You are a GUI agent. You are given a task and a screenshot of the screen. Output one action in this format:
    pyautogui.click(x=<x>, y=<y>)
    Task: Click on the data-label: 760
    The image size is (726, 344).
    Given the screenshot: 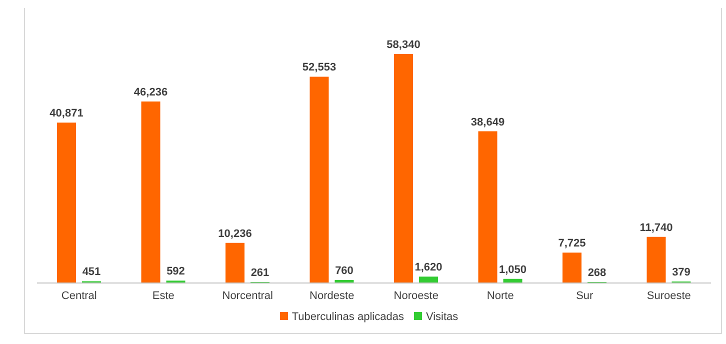 What is the action you would take?
    pyautogui.click(x=344, y=271)
    